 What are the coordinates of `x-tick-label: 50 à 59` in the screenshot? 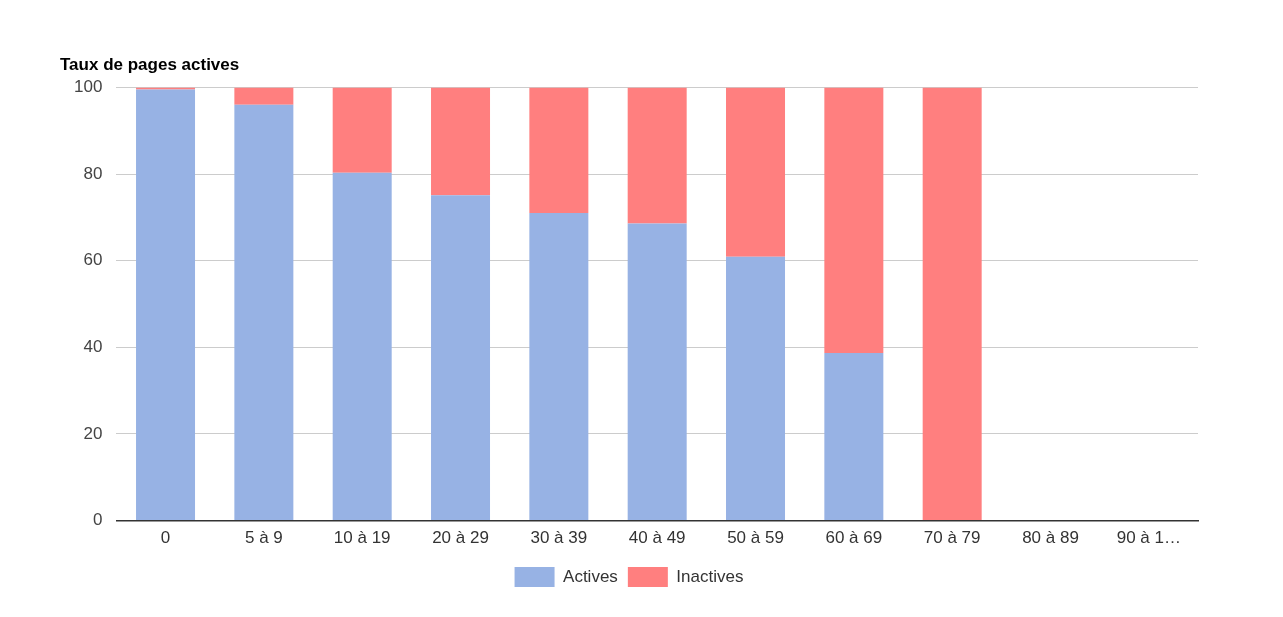 It's located at (755, 538).